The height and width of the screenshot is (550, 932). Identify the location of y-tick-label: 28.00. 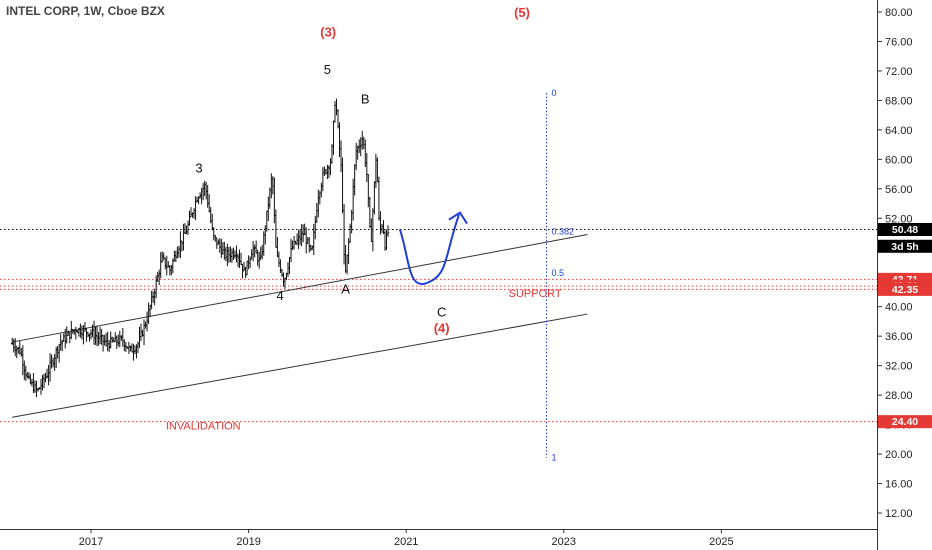
(899, 396).